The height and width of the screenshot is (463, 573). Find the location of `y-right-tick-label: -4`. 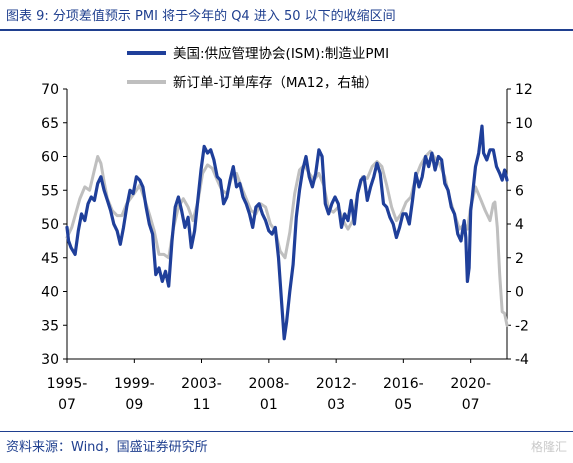

y-right-tick-label: -4 is located at coordinates (522, 360).